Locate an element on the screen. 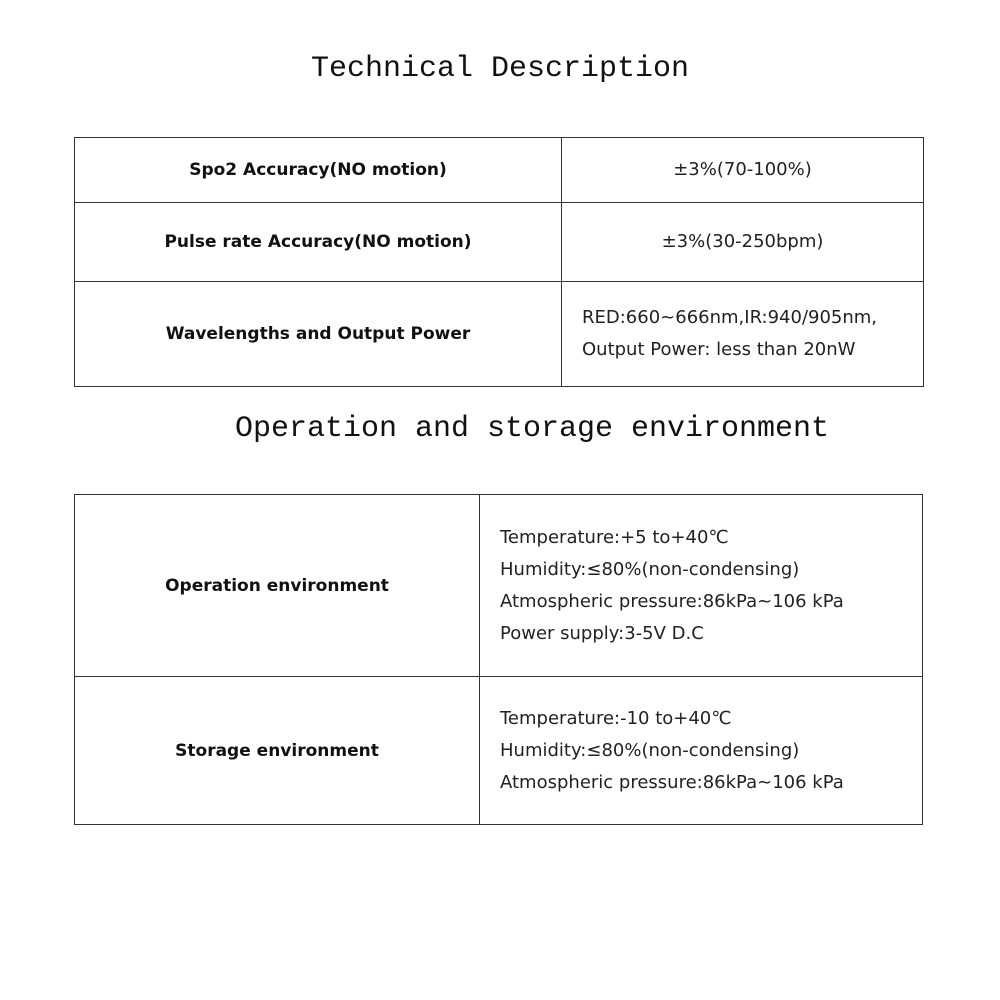  spec-value-line: Output Power: less than 20nW is located at coordinates (719, 349).